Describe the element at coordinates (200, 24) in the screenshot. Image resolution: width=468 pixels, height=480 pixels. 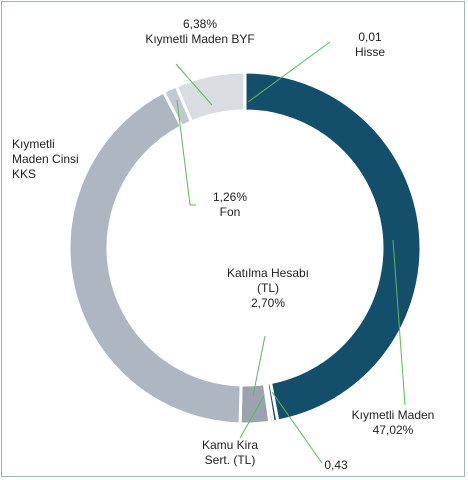
I see `value-label: 6,38%` at that location.